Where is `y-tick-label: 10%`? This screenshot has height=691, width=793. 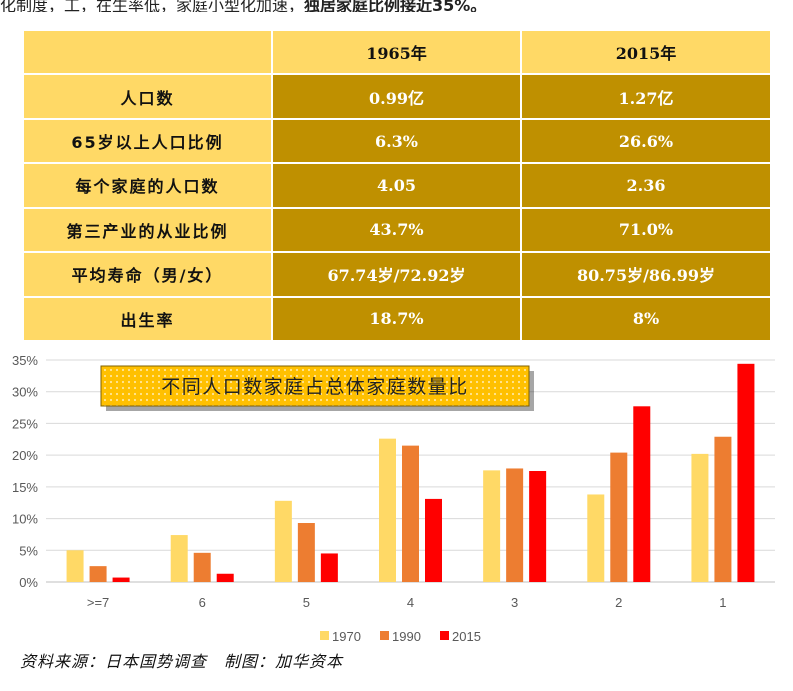
y-tick-label: 10% is located at coordinates (25, 519).